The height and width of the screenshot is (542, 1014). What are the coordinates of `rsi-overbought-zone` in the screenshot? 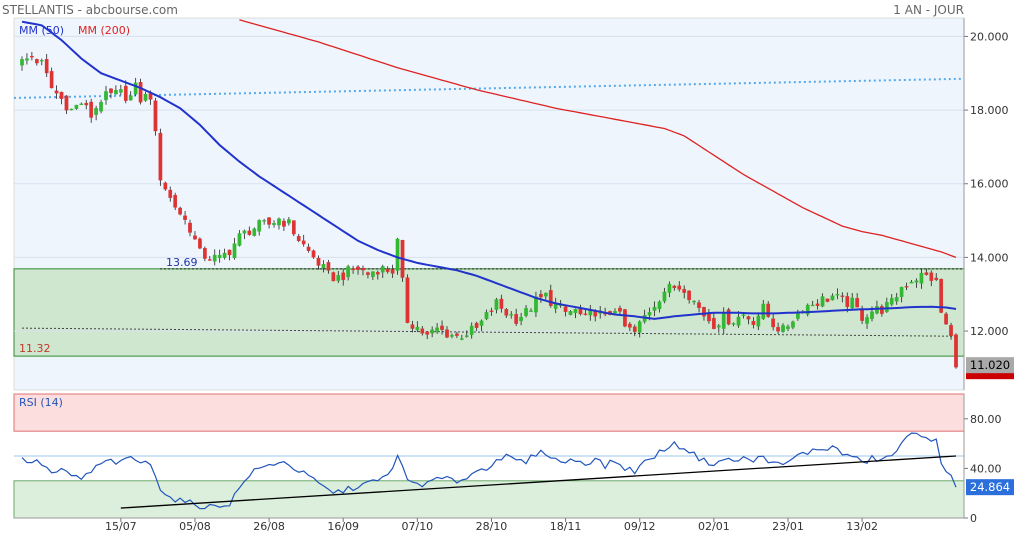 It's located at (489, 412).